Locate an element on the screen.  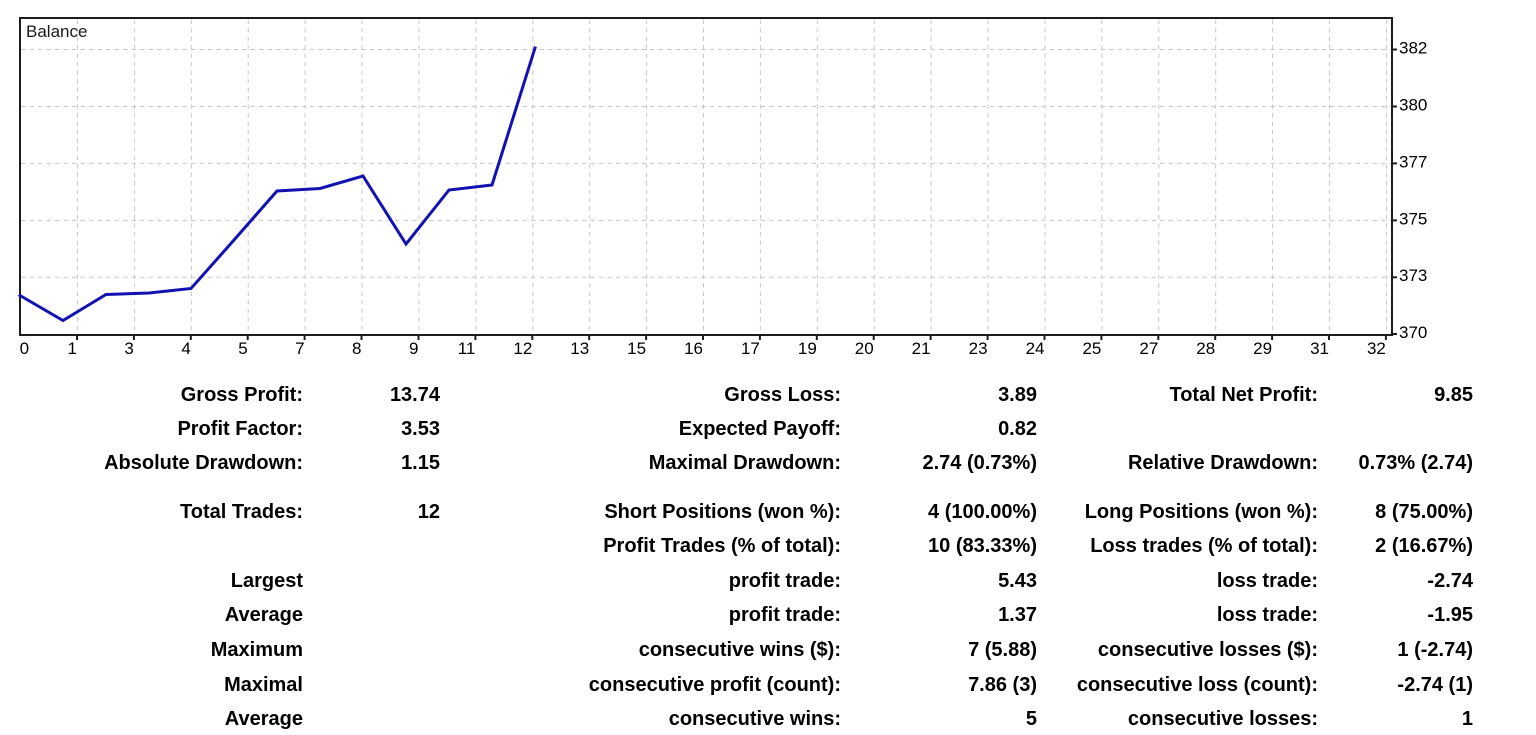
svg-text: 12 is located at coordinates (522, 348).